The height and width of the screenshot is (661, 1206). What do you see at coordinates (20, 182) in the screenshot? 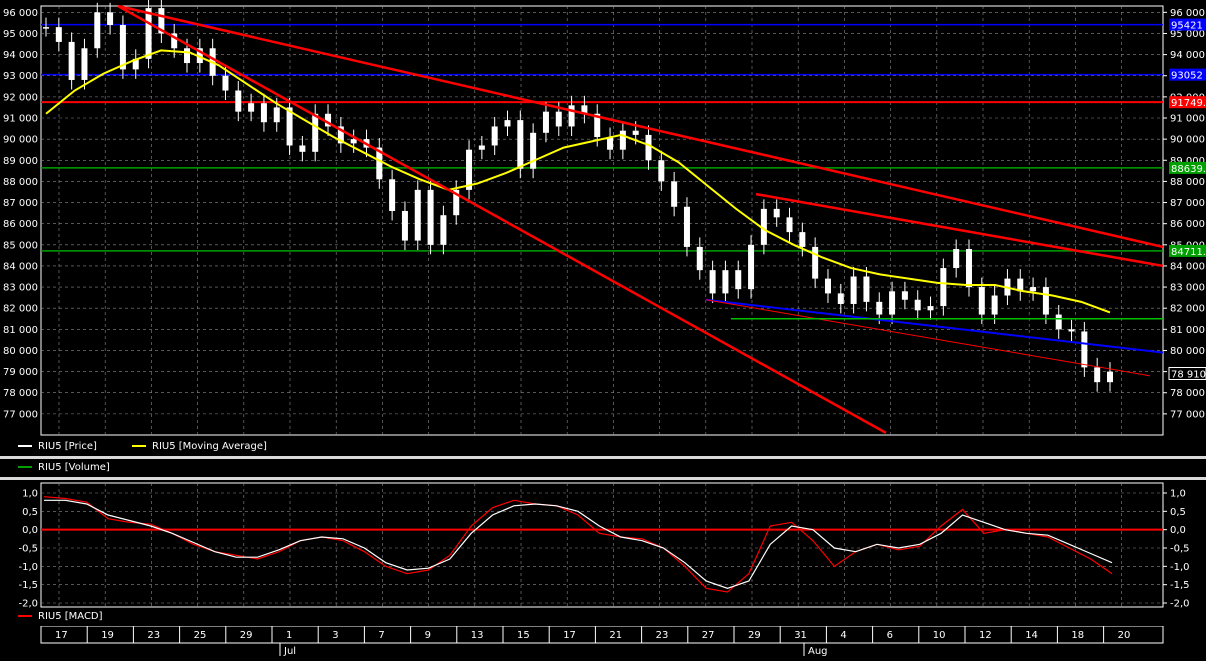
I see `y-tick-label-left: 88 000` at bounding box center [20, 182].